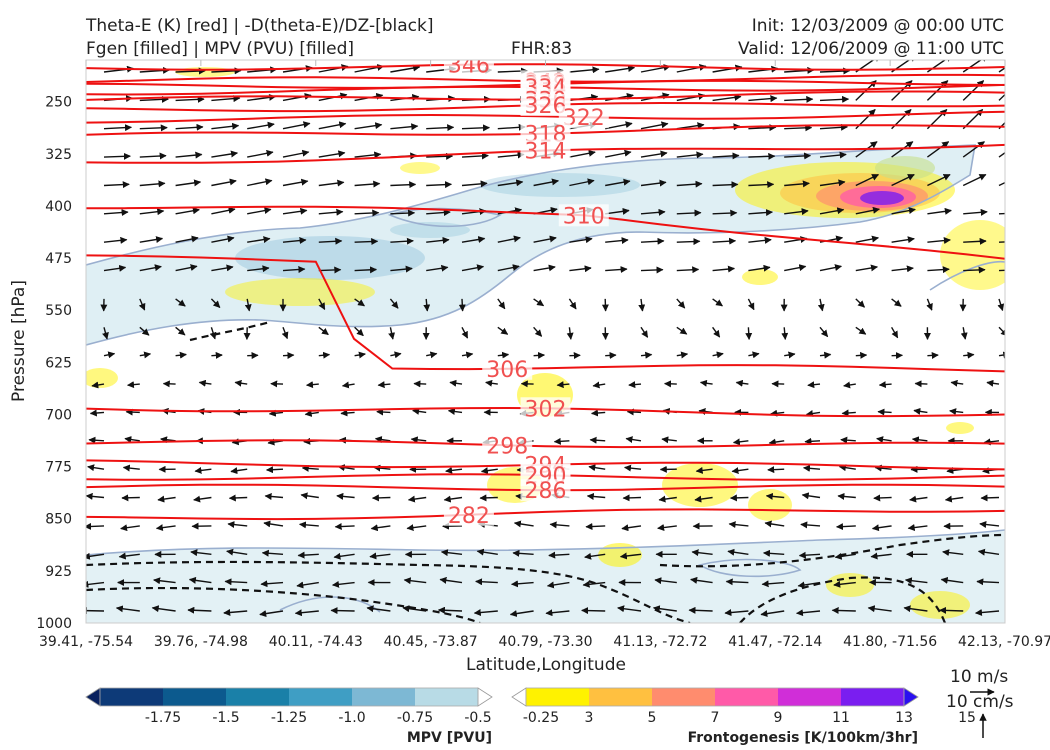 This screenshot has height=750, width=1050. I want to click on theta-e-label: 346, so click(469, 66).